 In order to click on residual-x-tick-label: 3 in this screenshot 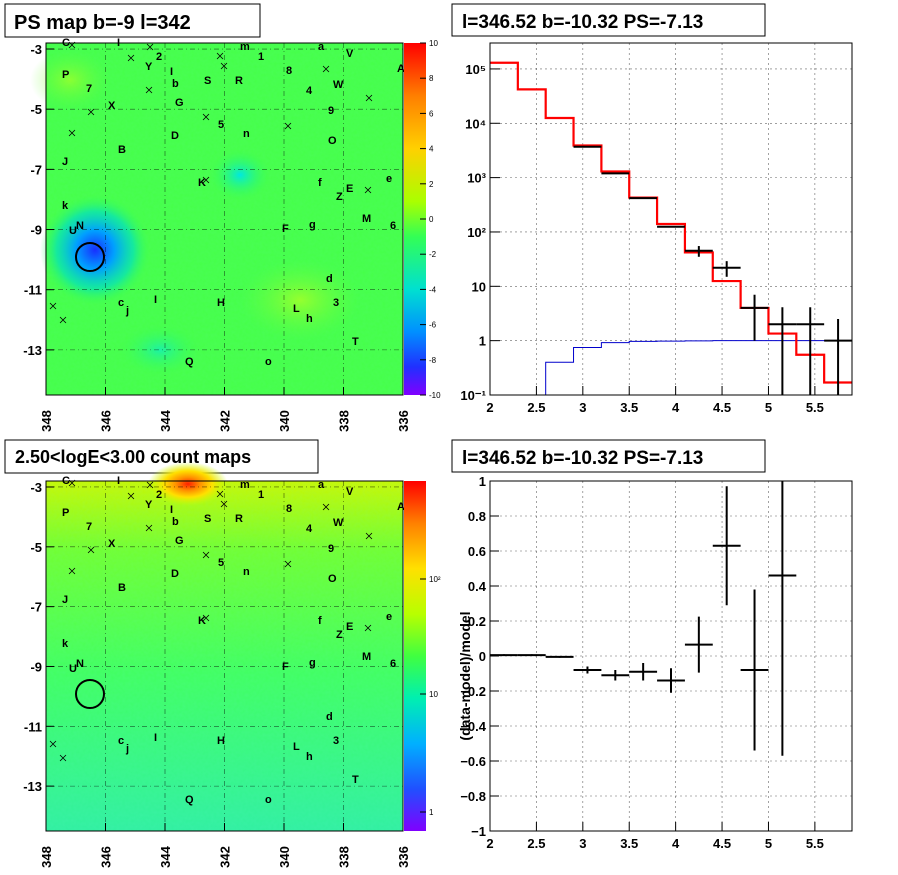, I will do `click(582, 843)`.